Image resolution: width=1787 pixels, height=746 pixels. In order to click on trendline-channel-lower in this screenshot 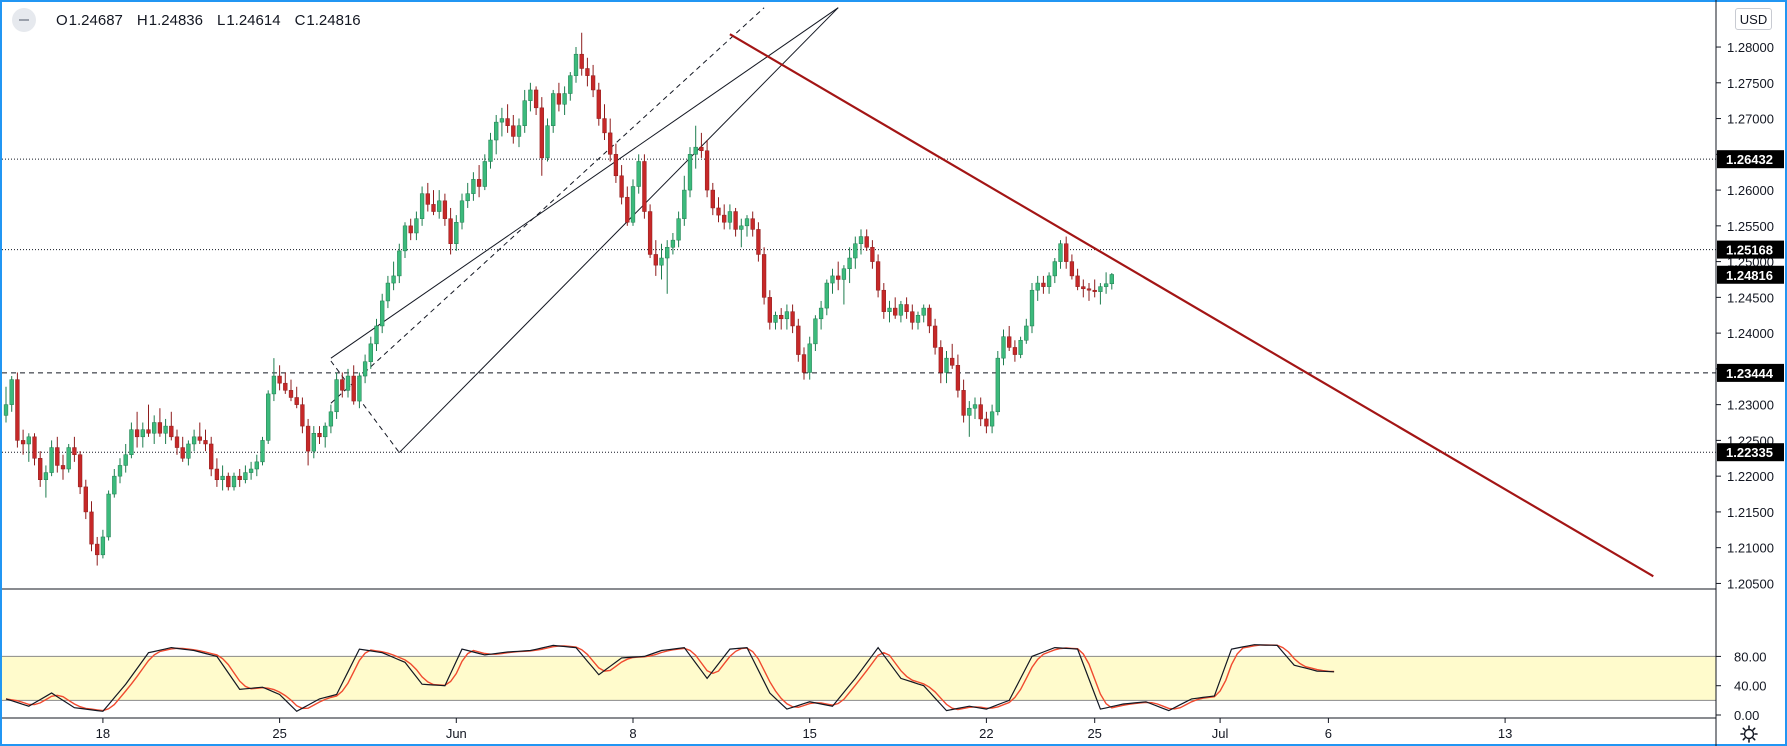, I will do `click(618, 230)`.